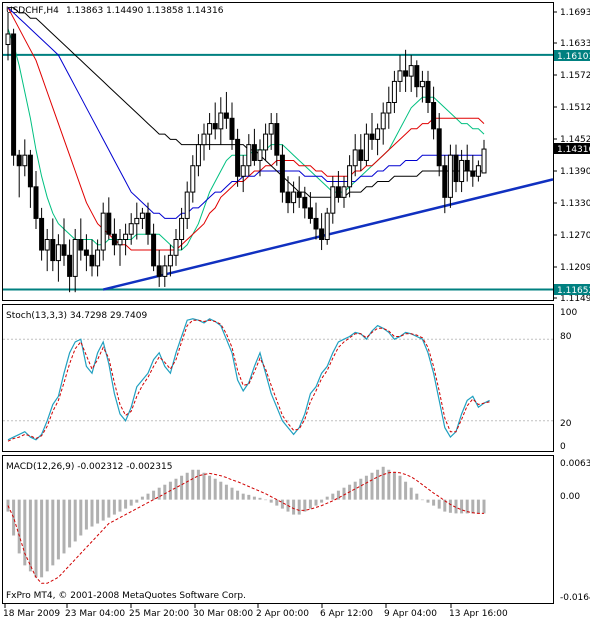 Image resolution: width=590 pixels, height=625 pixels. Describe the element at coordinates (223, 614) in the screenshot. I see `time-label: 30 Mar 08:00` at that location.